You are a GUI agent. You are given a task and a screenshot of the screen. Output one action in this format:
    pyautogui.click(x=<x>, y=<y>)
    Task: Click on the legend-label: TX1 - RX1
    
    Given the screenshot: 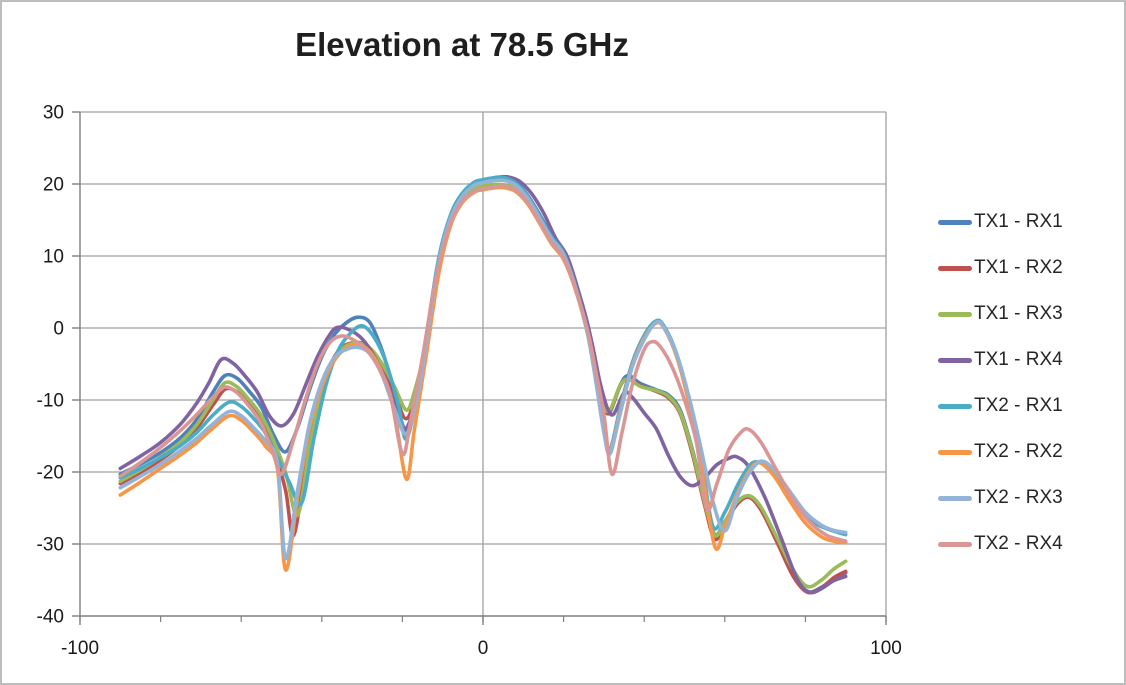 What is the action you would take?
    pyautogui.click(x=1018, y=221)
    